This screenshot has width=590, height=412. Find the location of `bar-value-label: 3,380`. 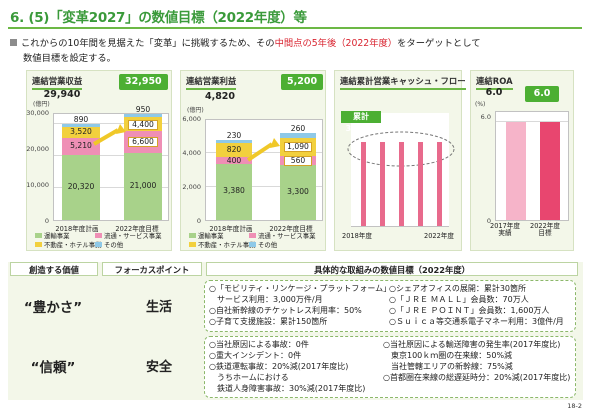

bar-value-label: 3,380 is located at coordinates (234, 191).